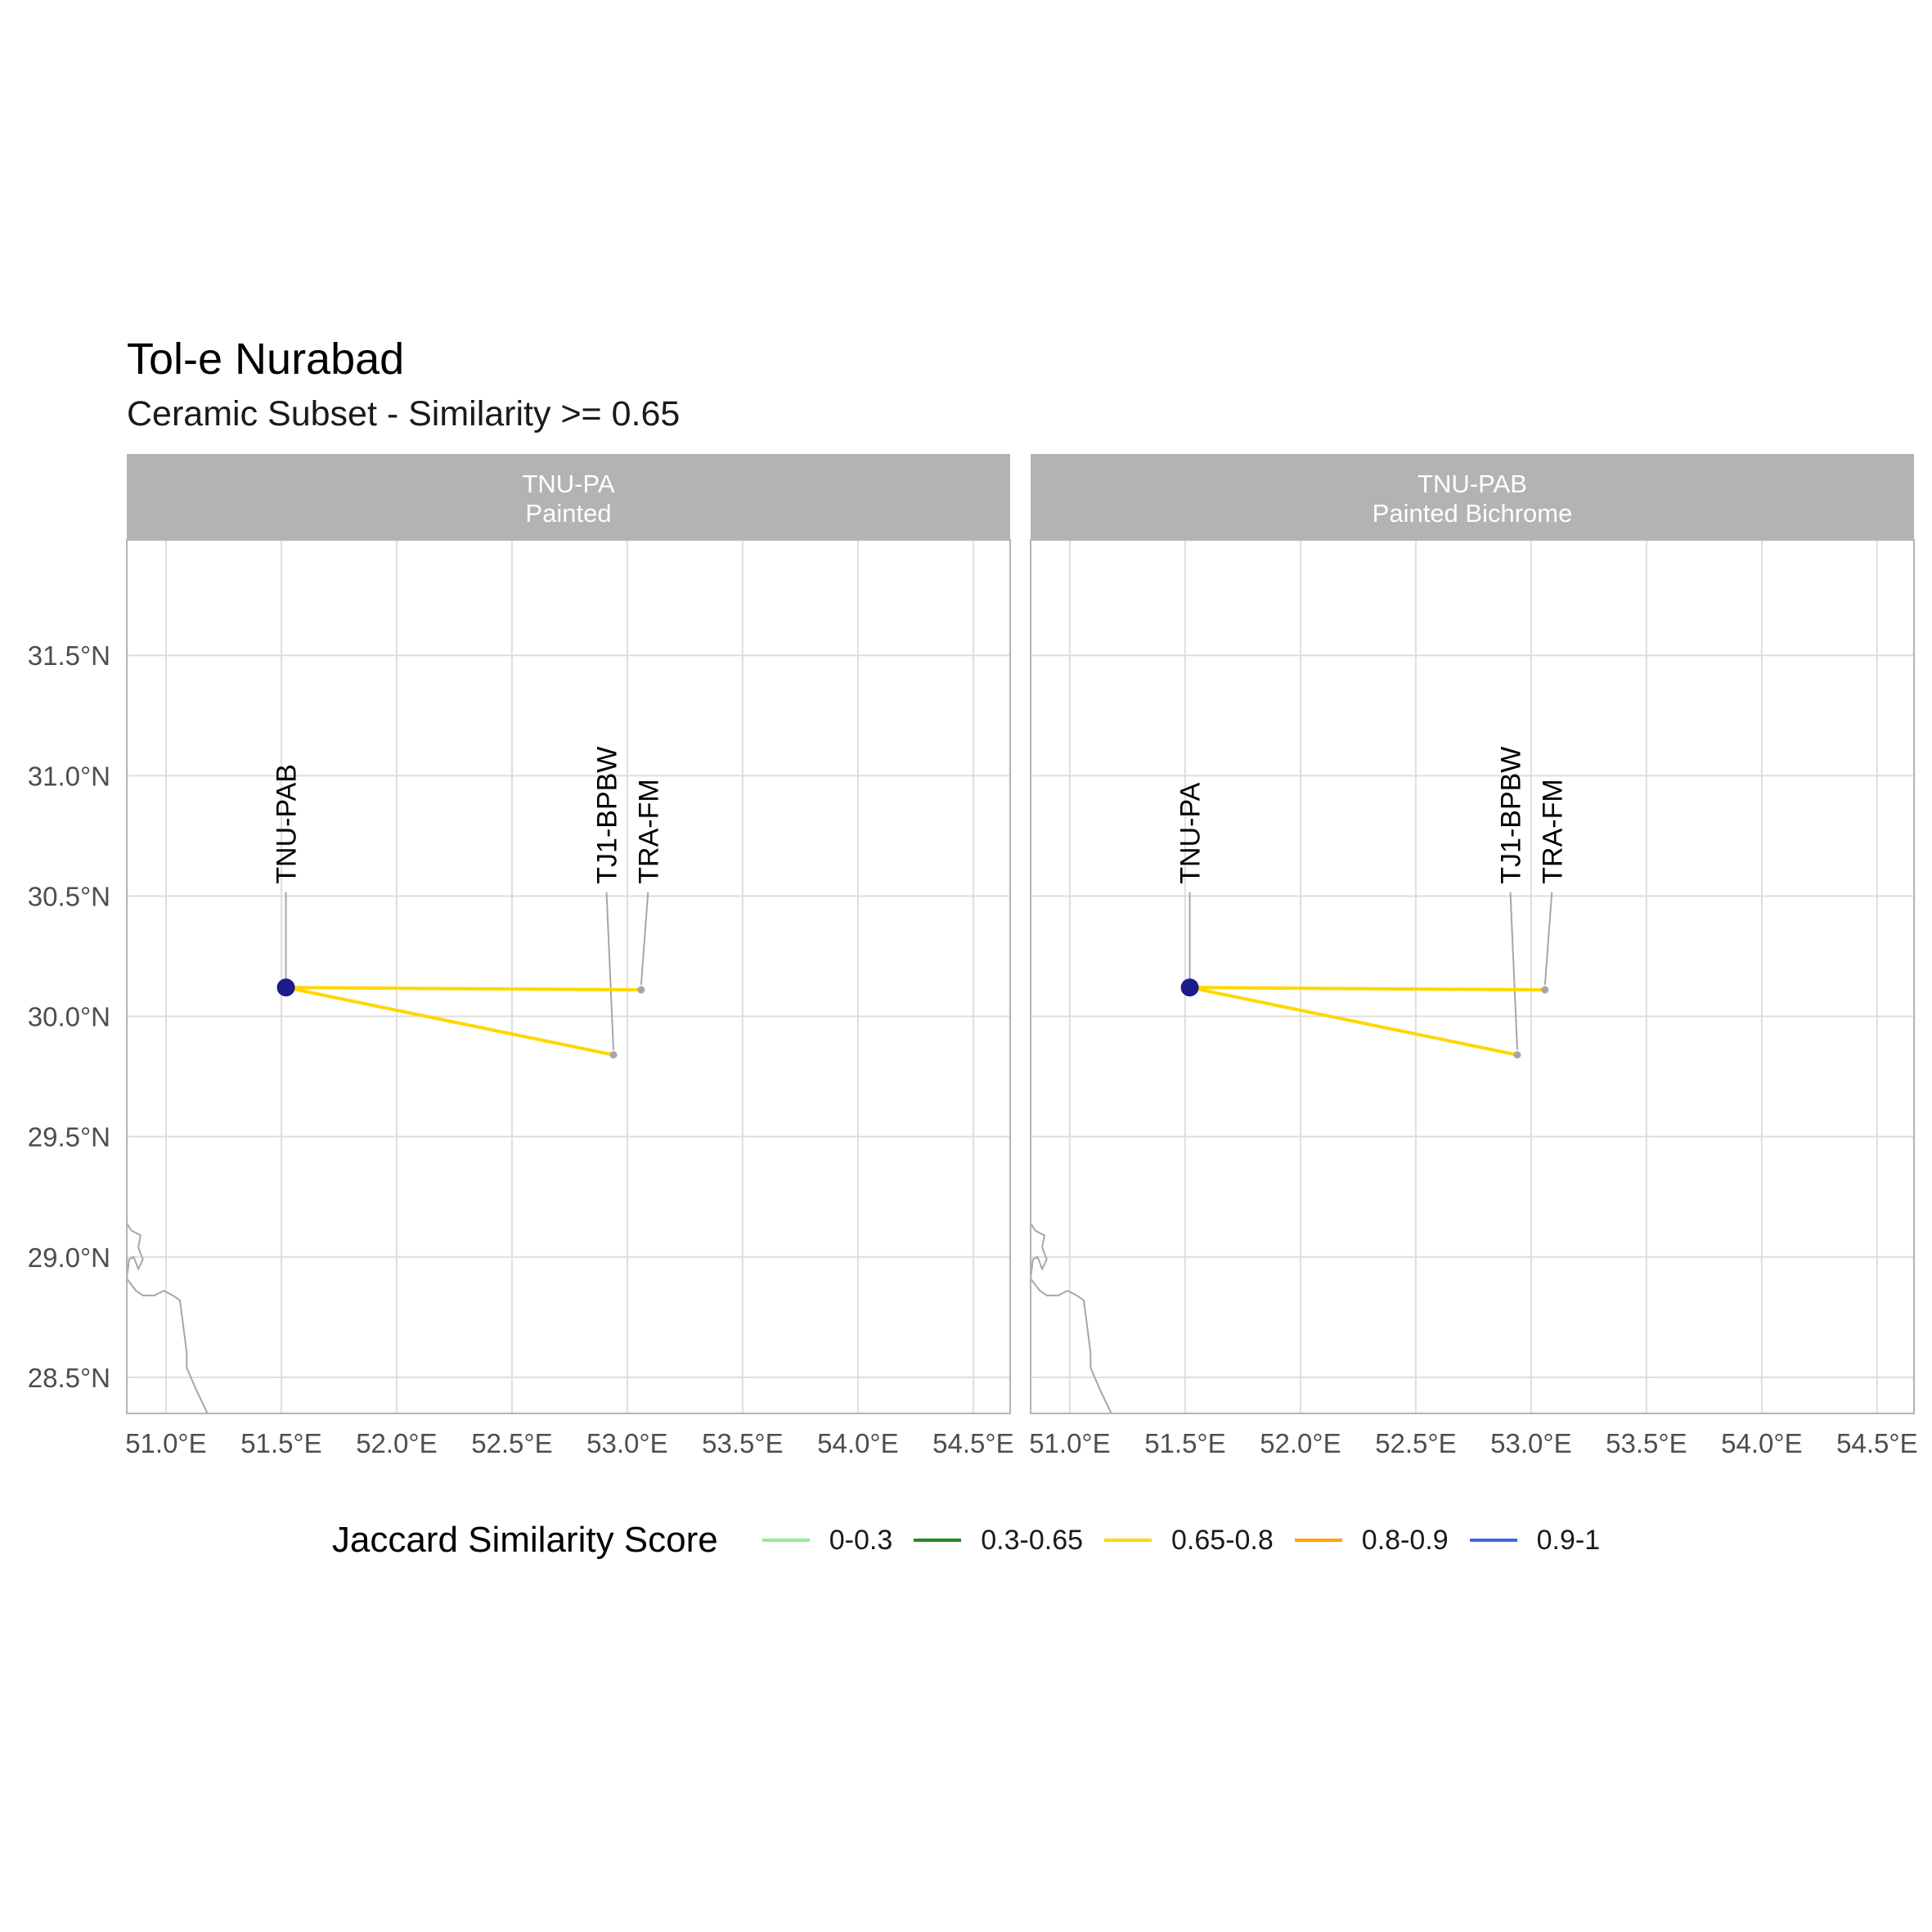 This screenshot has height=1932, width=1932. I want to click on y-tick-label: 31.0°N, so click(69, 776).